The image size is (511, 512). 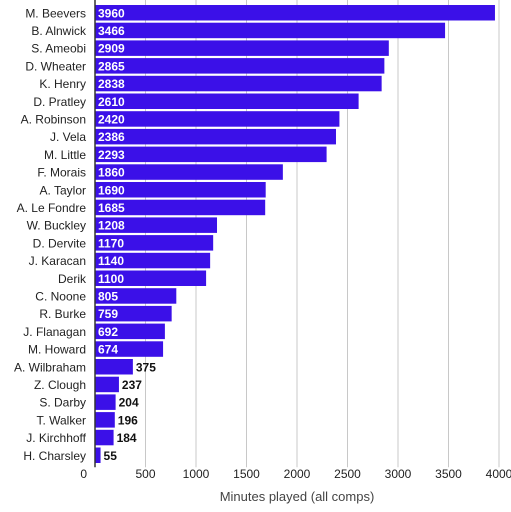 What do you see at coordinates (347, 474) in the screenshot?
I see `x-tick-label: 2500` at bounding box center [347, 474].